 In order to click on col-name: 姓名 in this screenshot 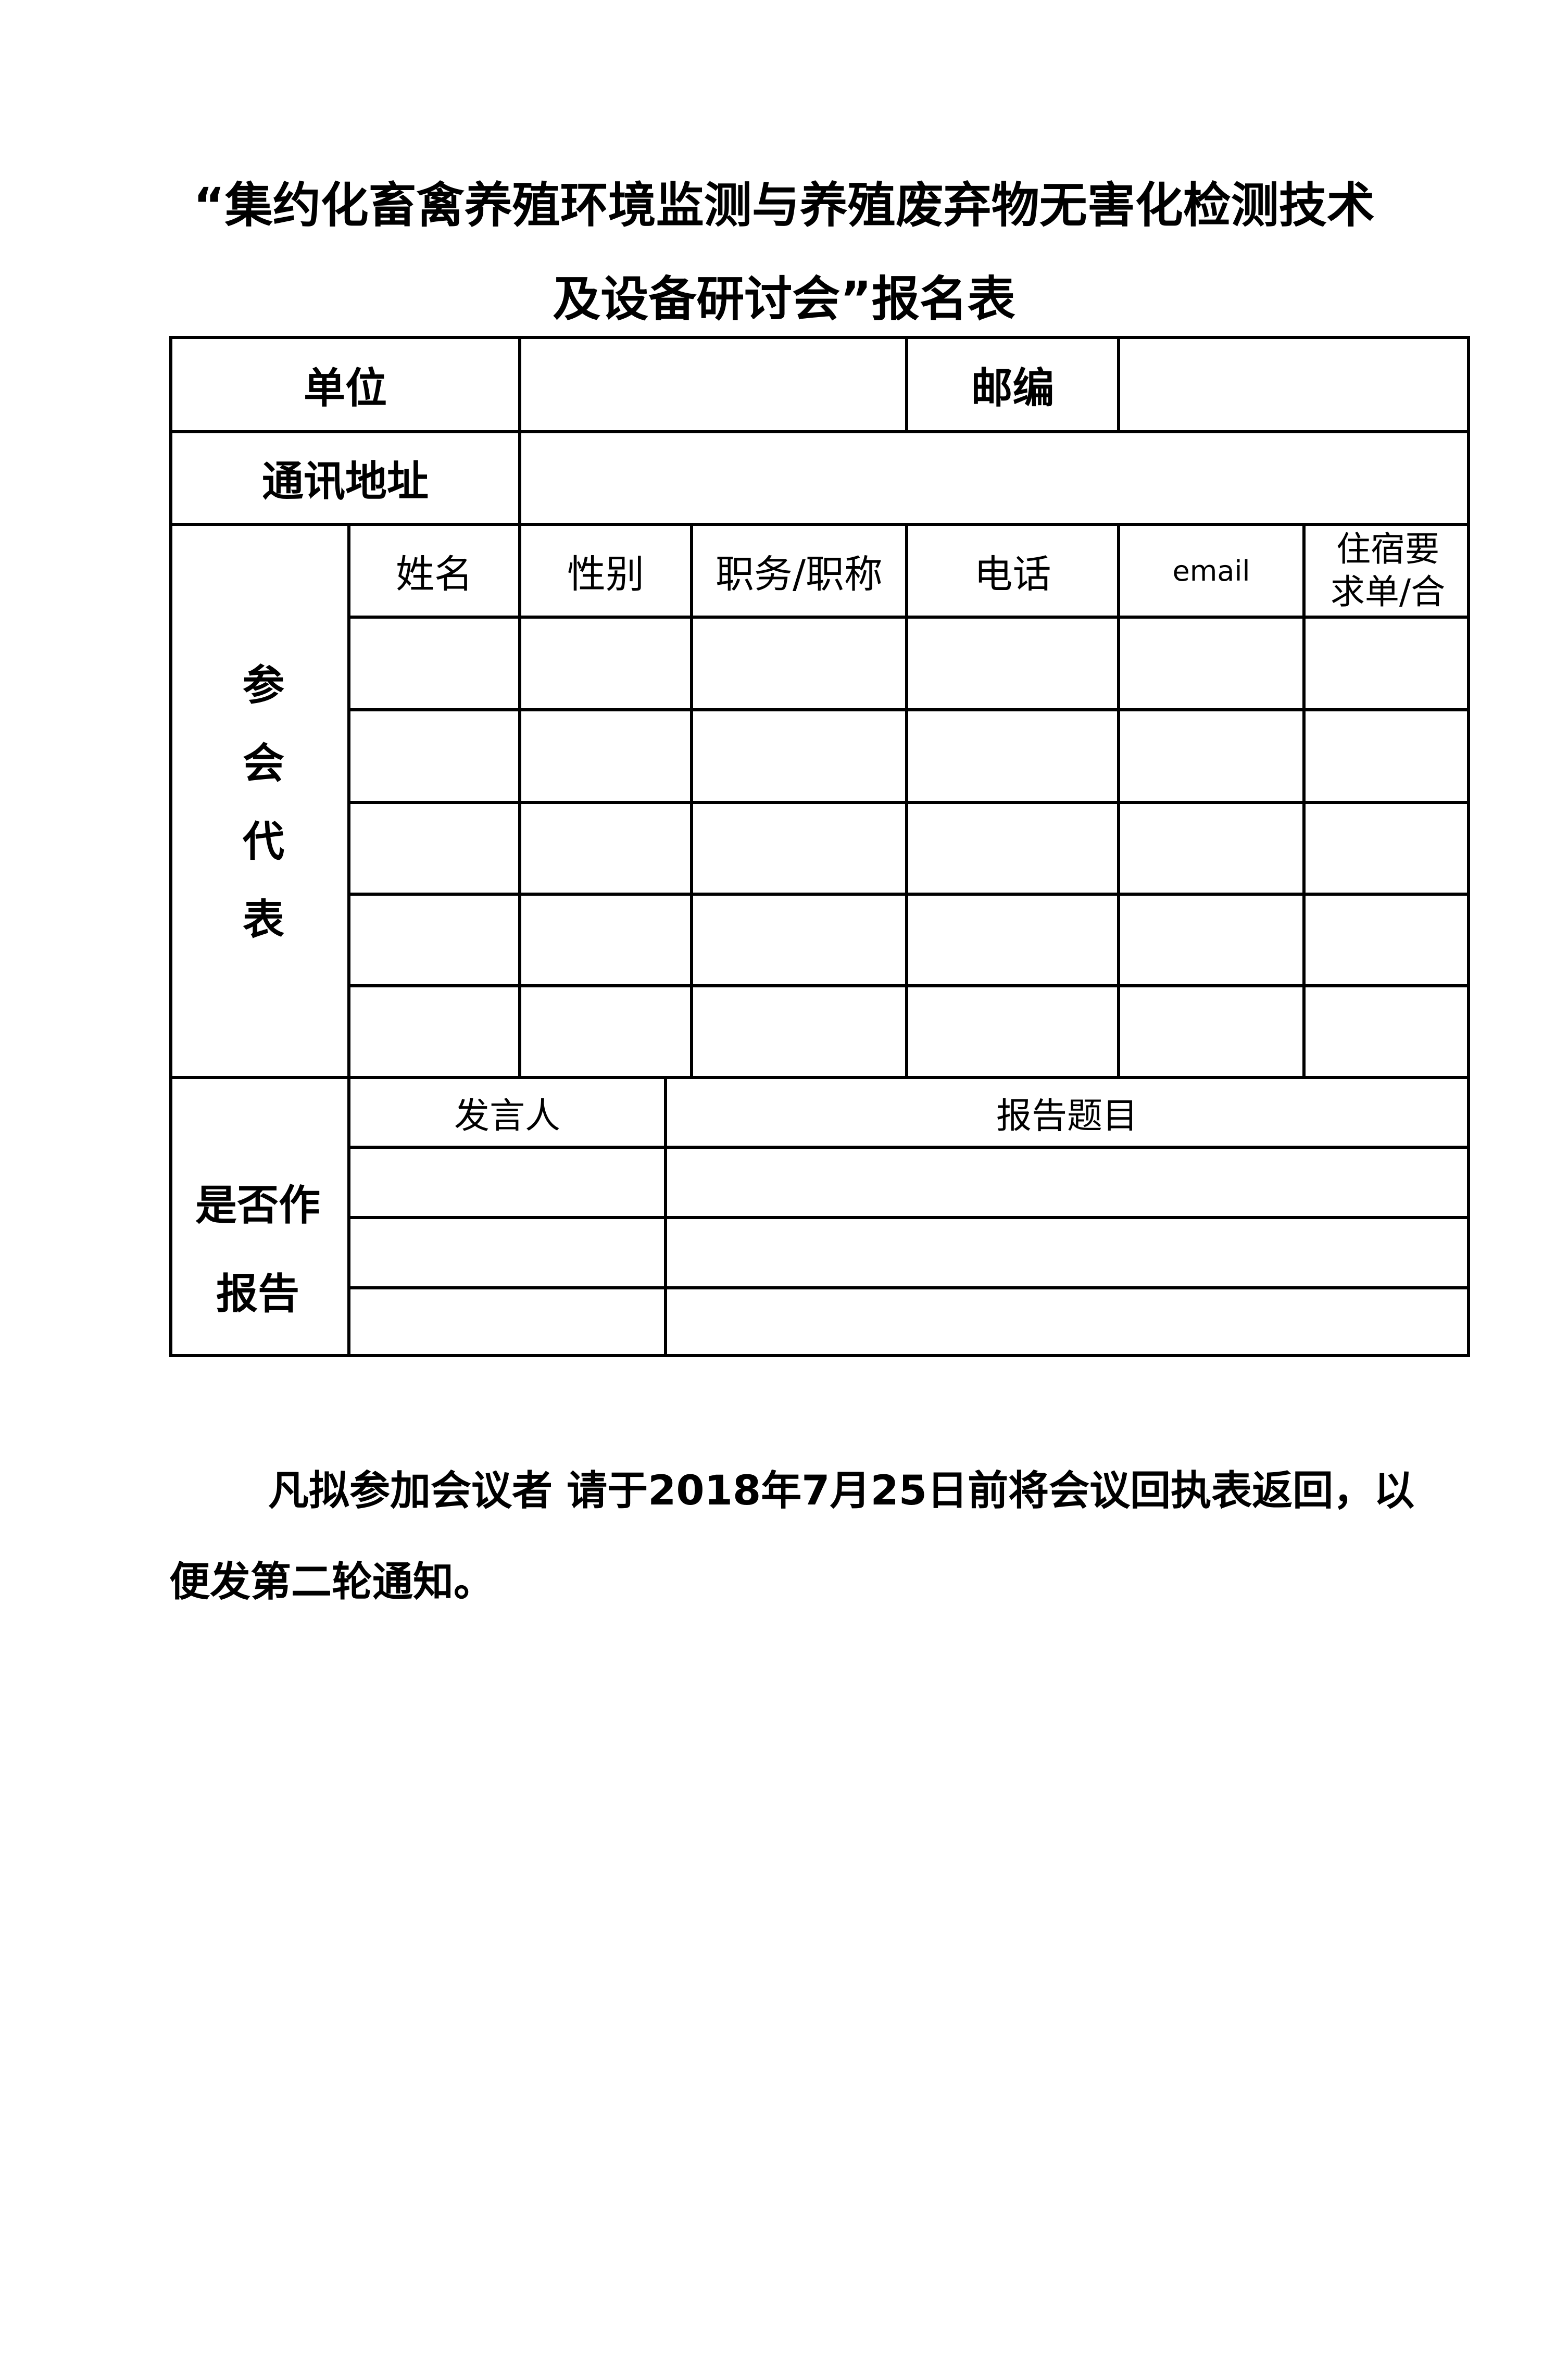, I will do `click(434, 574)`.